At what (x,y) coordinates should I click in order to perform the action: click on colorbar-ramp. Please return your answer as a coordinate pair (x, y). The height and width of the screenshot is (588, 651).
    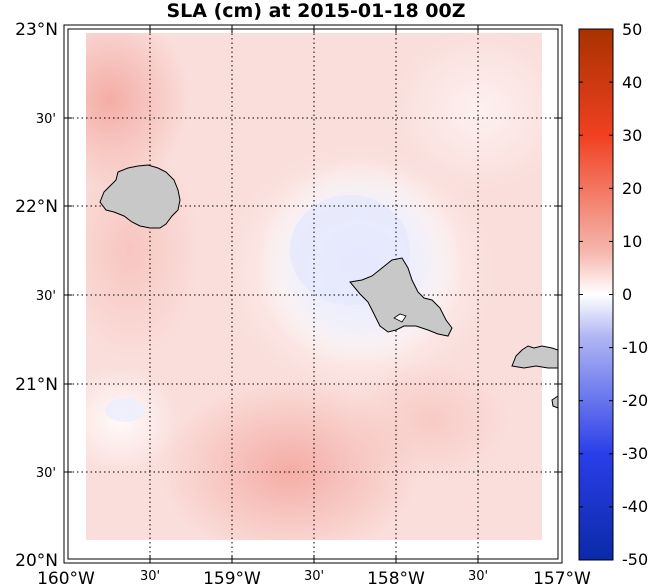
    Looking at the image, I should click on (596, 294).